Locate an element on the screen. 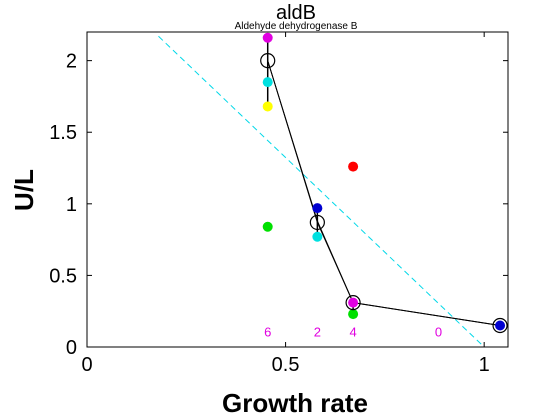  y-tick-label: 1 is located at coordinates (71, 205).